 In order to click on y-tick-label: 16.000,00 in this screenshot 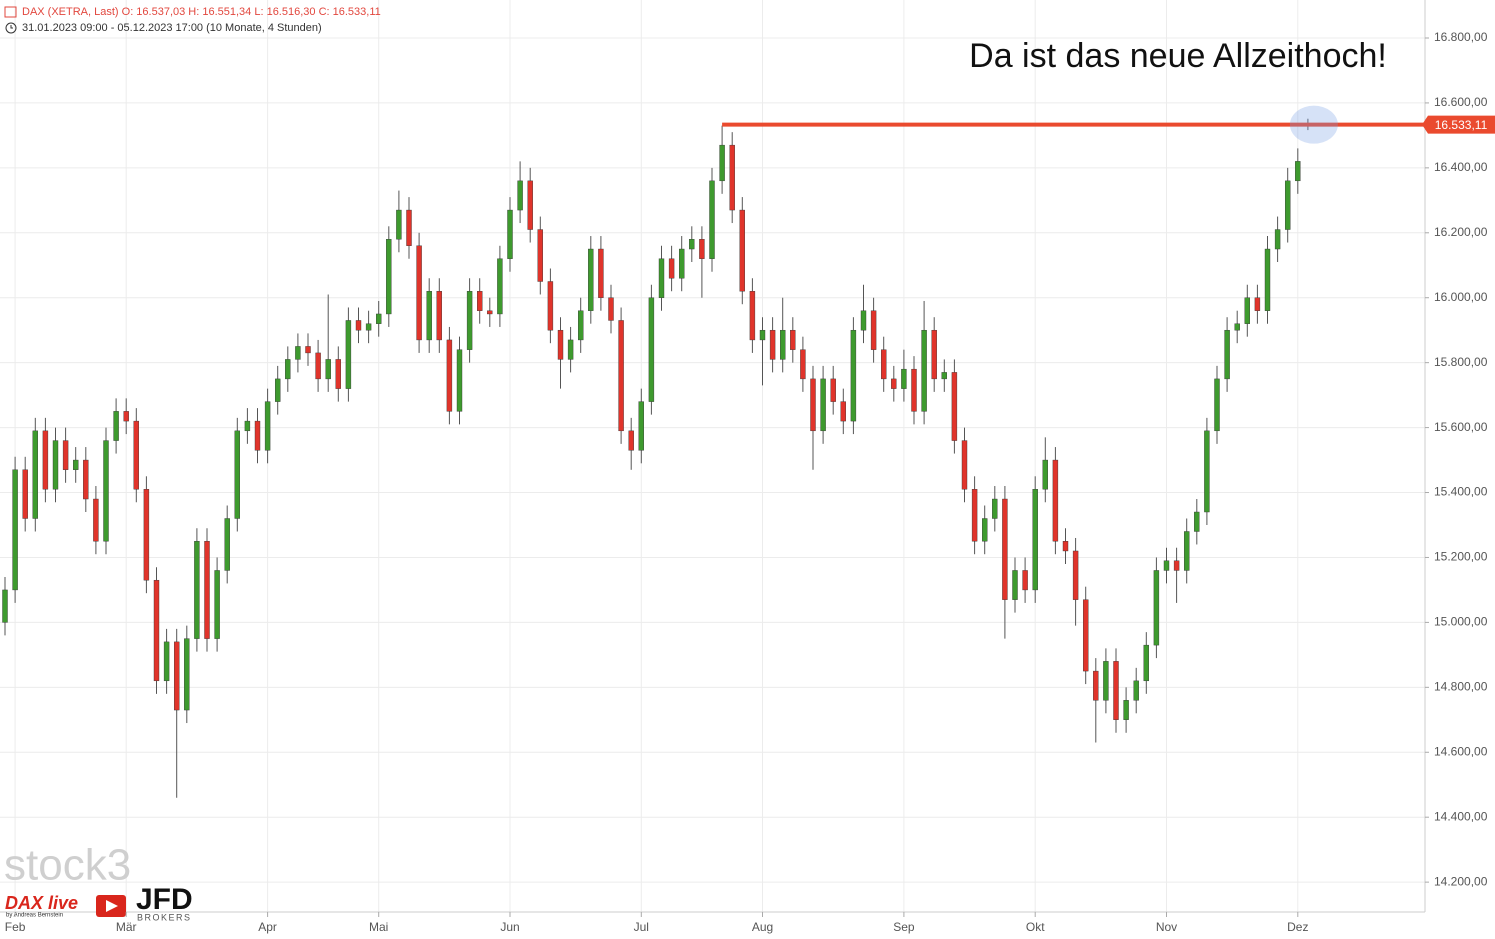, I will do `click(1461, 297)`.